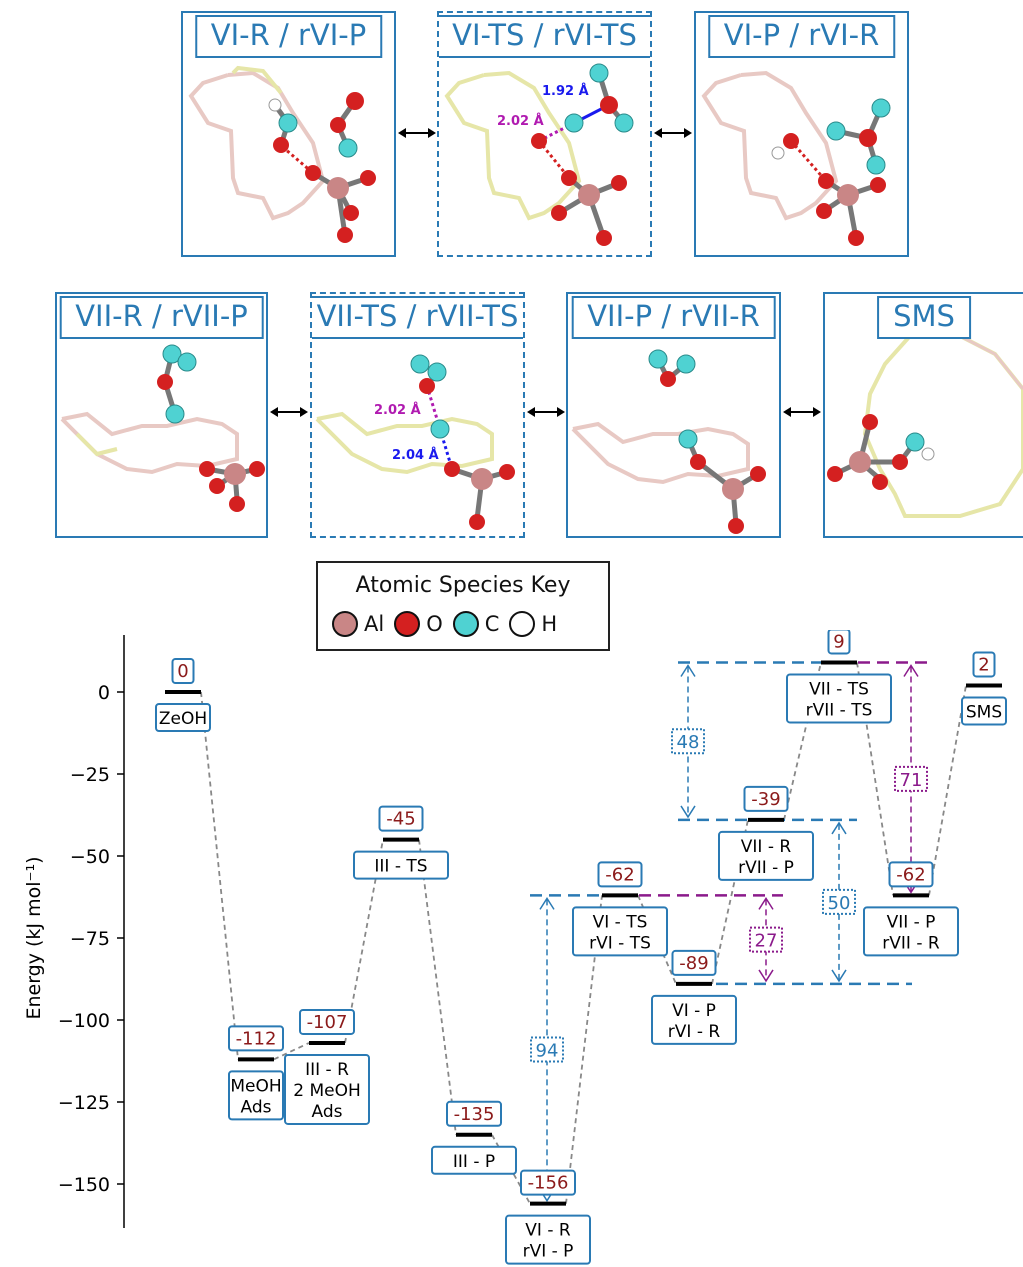 The image size is (1023, 1267). Describe the element at coordinates (801, 134) in the screenshot. I see `panel-vi-p: VI-P / rVI-R` at that location.